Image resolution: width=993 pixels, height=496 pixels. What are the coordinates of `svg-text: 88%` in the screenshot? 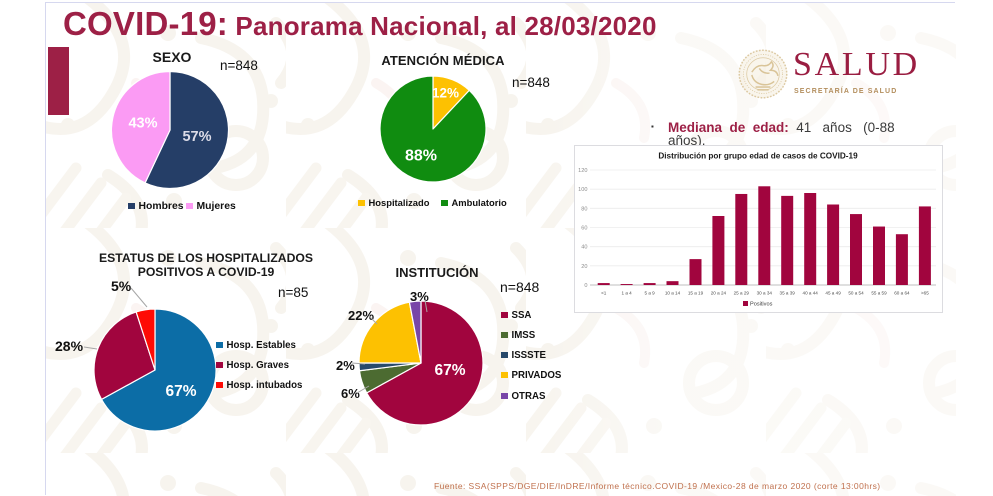 It's located at (421, 156).